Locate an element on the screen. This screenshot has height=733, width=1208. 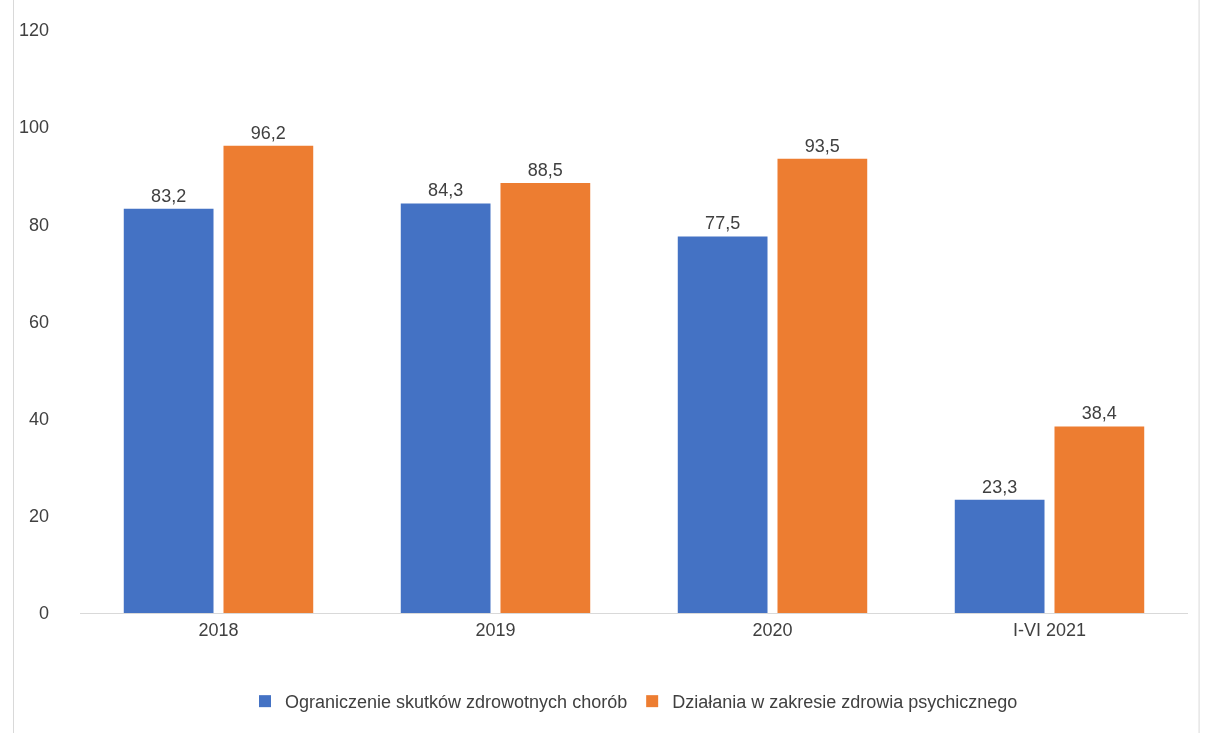
legend-label: Ograniczenie skutków zdrowotnych chorób is located at coordinates (456, 702).